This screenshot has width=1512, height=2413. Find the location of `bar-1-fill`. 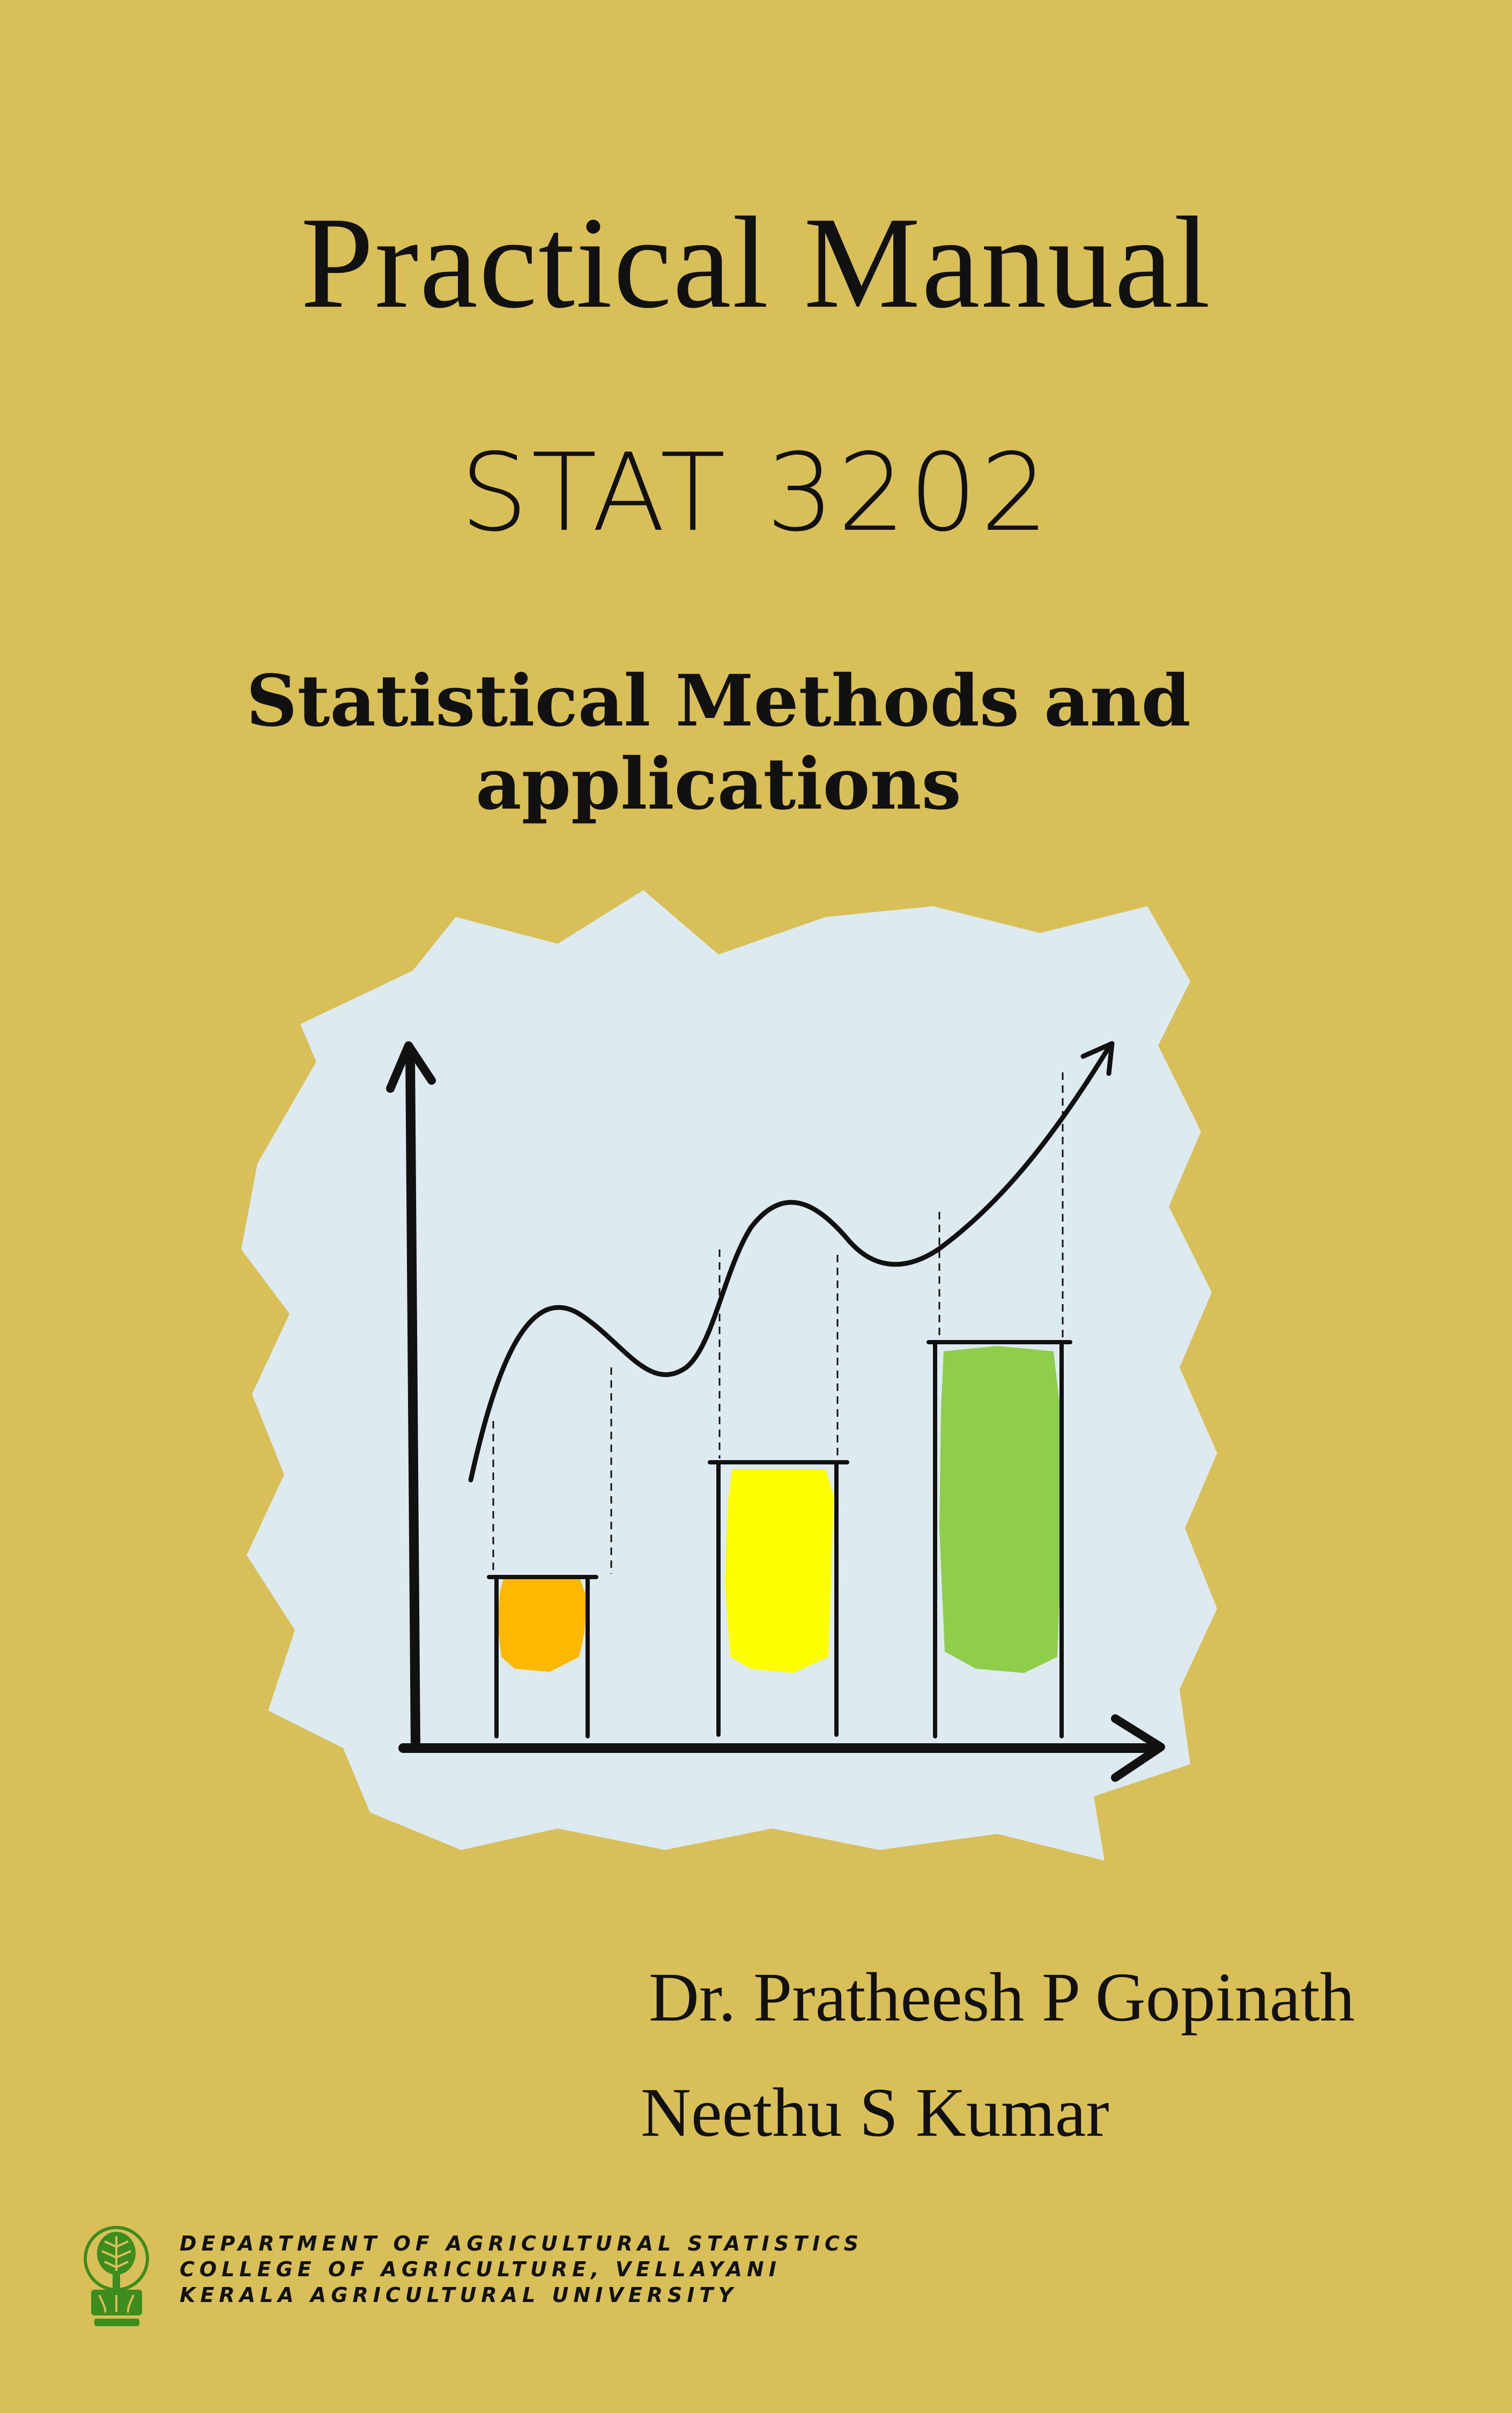

bar-1-fill is located at coordinates (542, 1624).